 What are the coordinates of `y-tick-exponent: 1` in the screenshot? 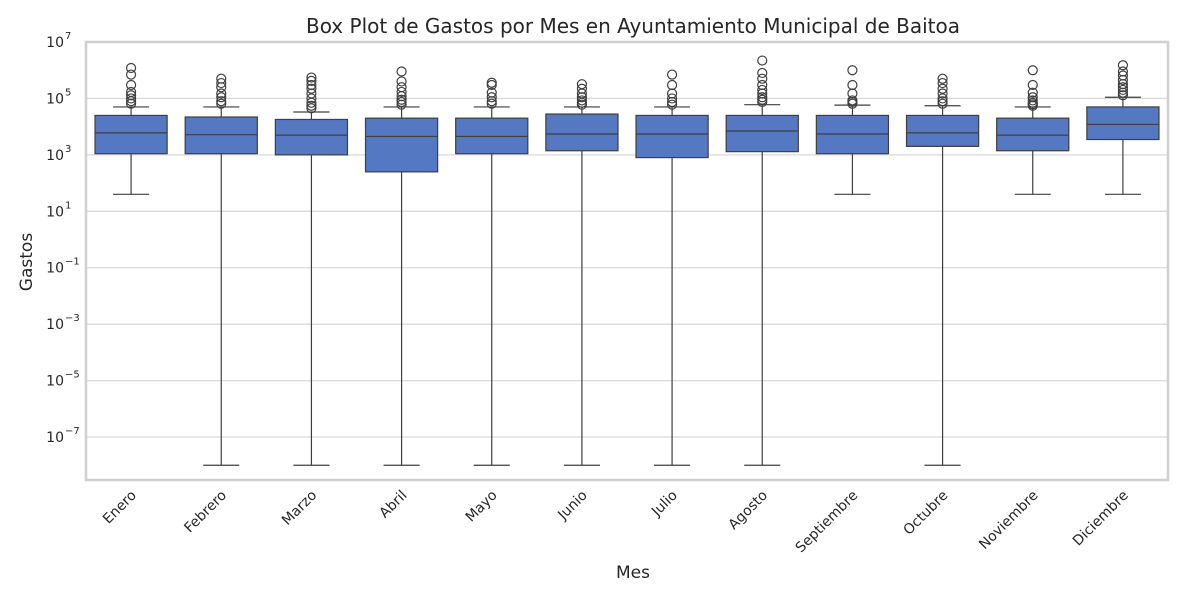 It's located at (68, 205).